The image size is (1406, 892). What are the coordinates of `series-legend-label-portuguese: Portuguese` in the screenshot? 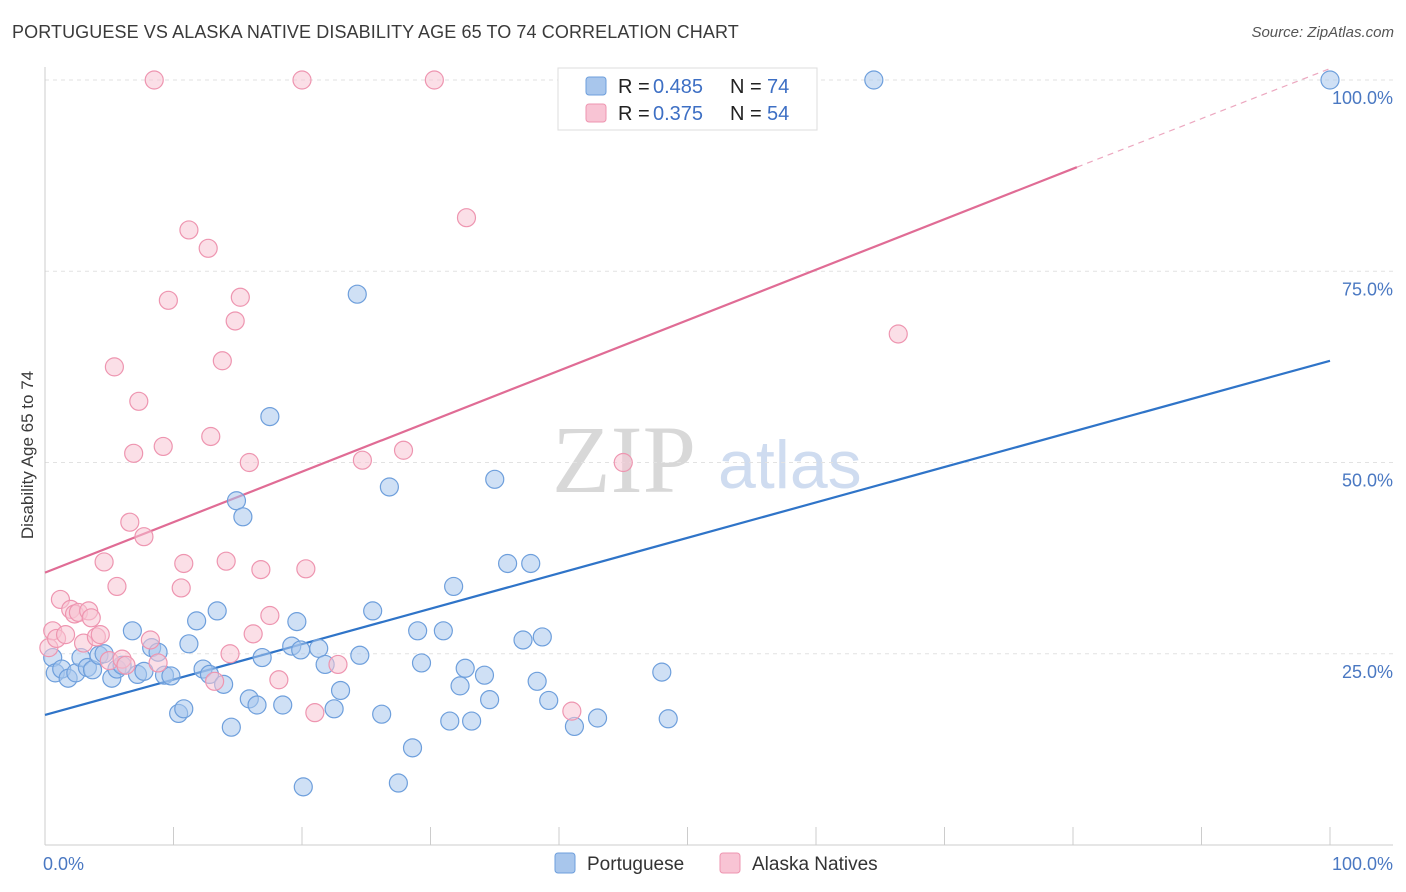 It's located at (635, 864).